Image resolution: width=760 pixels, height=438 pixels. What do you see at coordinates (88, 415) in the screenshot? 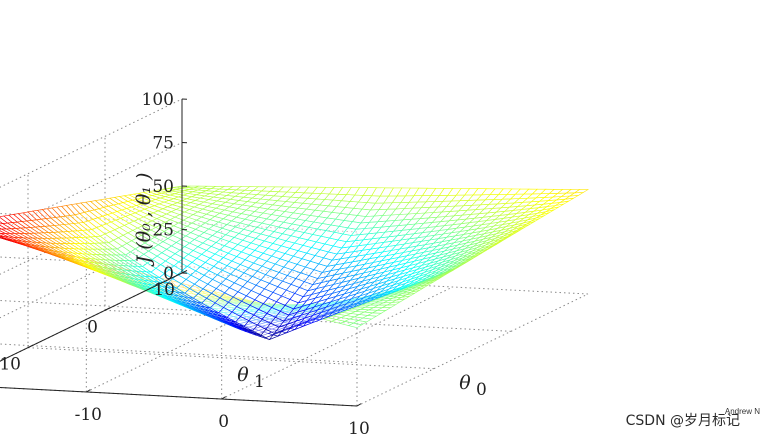
I see `theta0-tick-label: -10` at bounding box center [88, 415].